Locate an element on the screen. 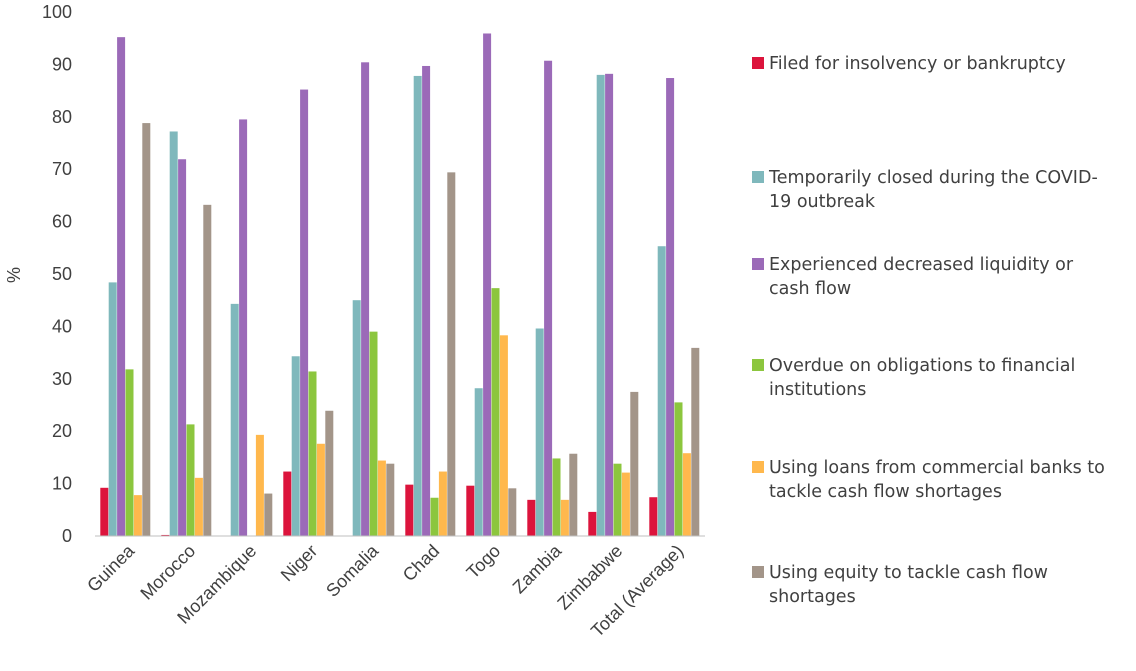 The height and width of the screenshot is (671, 1136). y-tick-label: 0 is located at coordinates (67, 536).